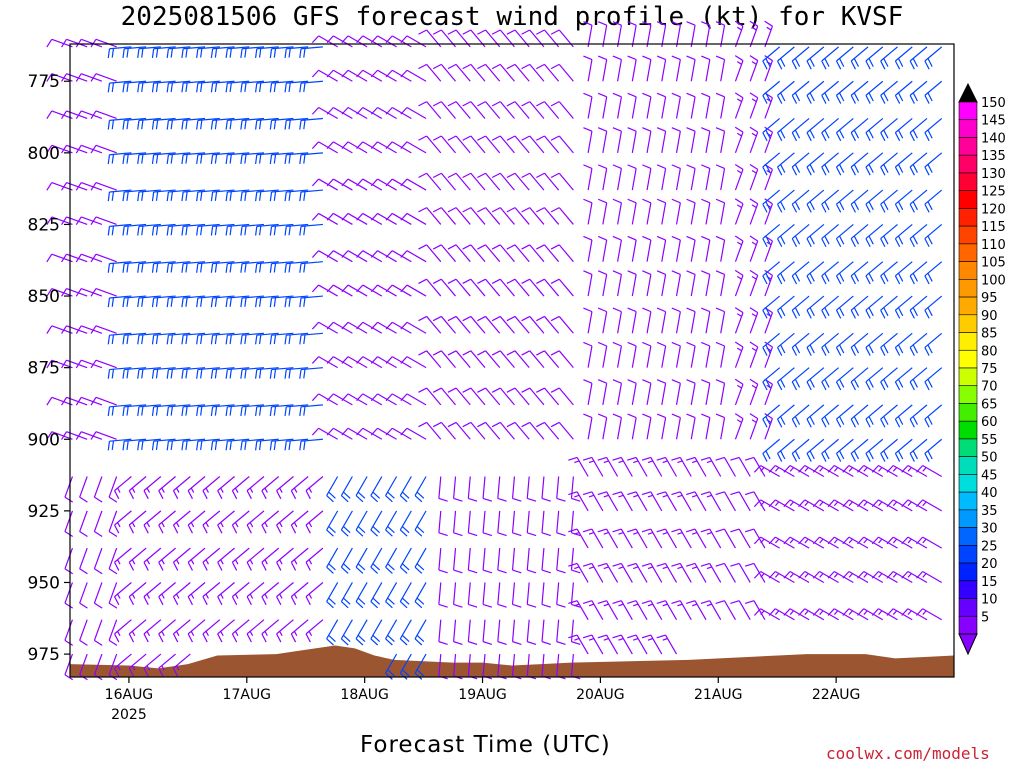 This screenshot has width=1024, height=768. What do you see at coordinates (989, 546) in the screenshot?
I see `colorbar-label: 25` at bounding box center [989, 546].